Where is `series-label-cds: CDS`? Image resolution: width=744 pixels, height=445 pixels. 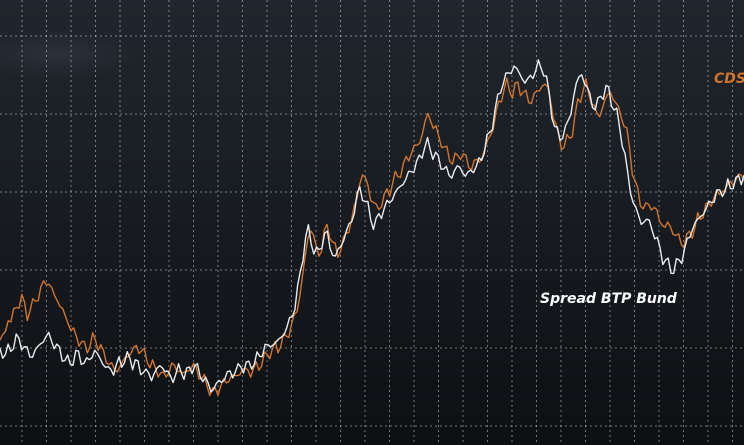 series-label-cds: CDS is located at coordinates (729, 79).